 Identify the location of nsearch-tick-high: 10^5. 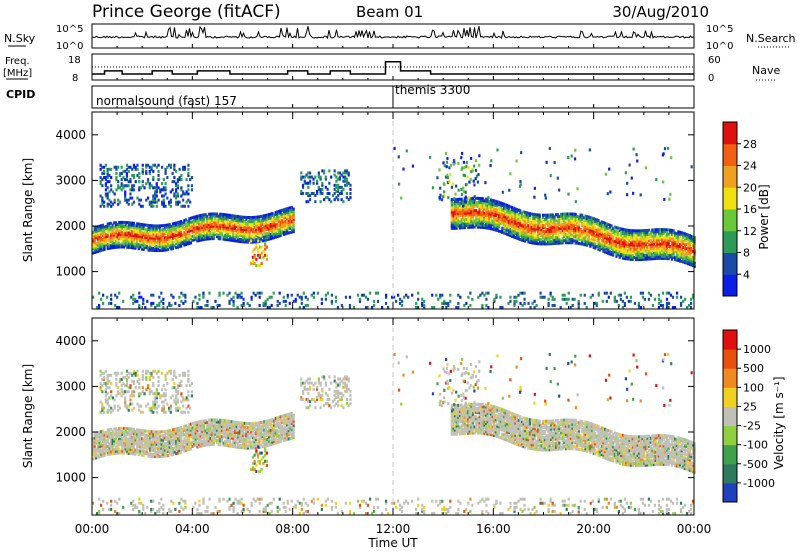
(719, 29).